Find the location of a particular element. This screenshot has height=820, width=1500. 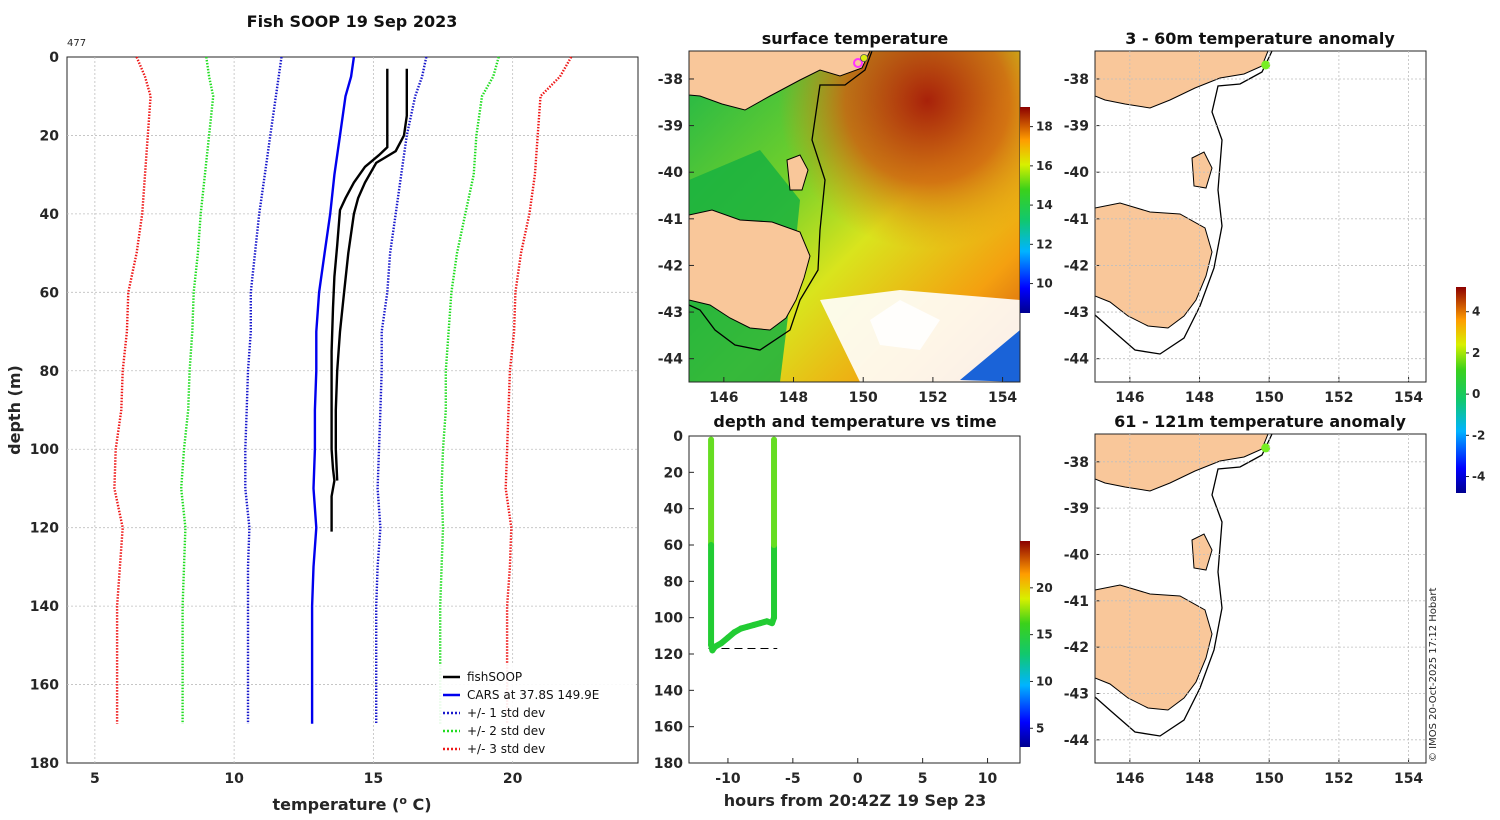

colorbar-tick-label: 16 is located at coordinates (1044, 166).